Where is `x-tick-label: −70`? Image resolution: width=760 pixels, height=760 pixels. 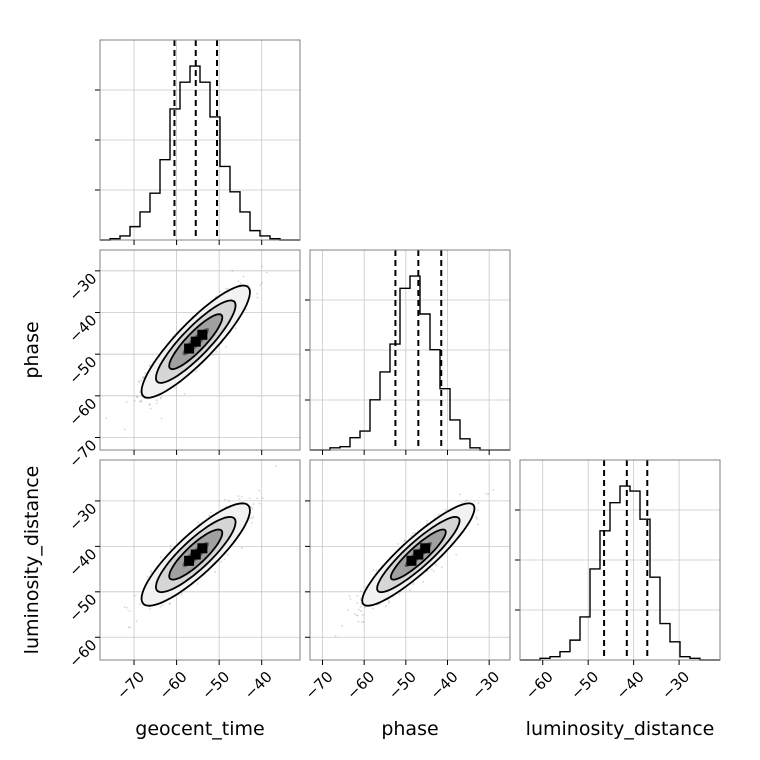 x-tick-label: −70 is located at coordinates (130, 685).